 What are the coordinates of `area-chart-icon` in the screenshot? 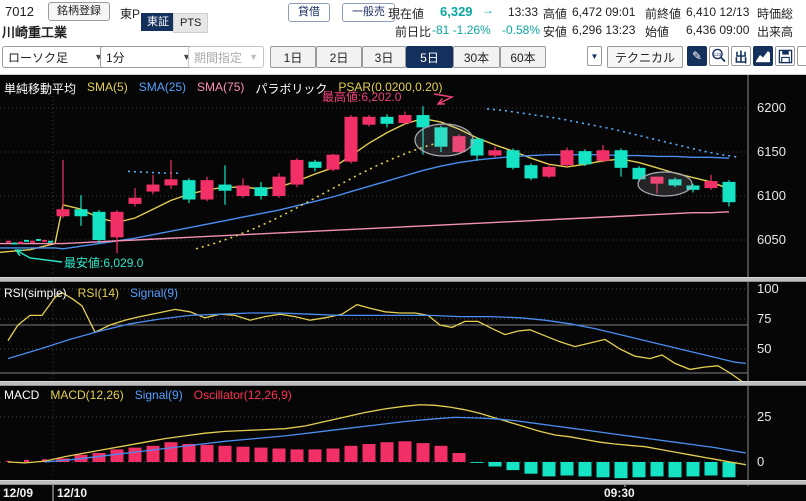 It's located at (763, 56).